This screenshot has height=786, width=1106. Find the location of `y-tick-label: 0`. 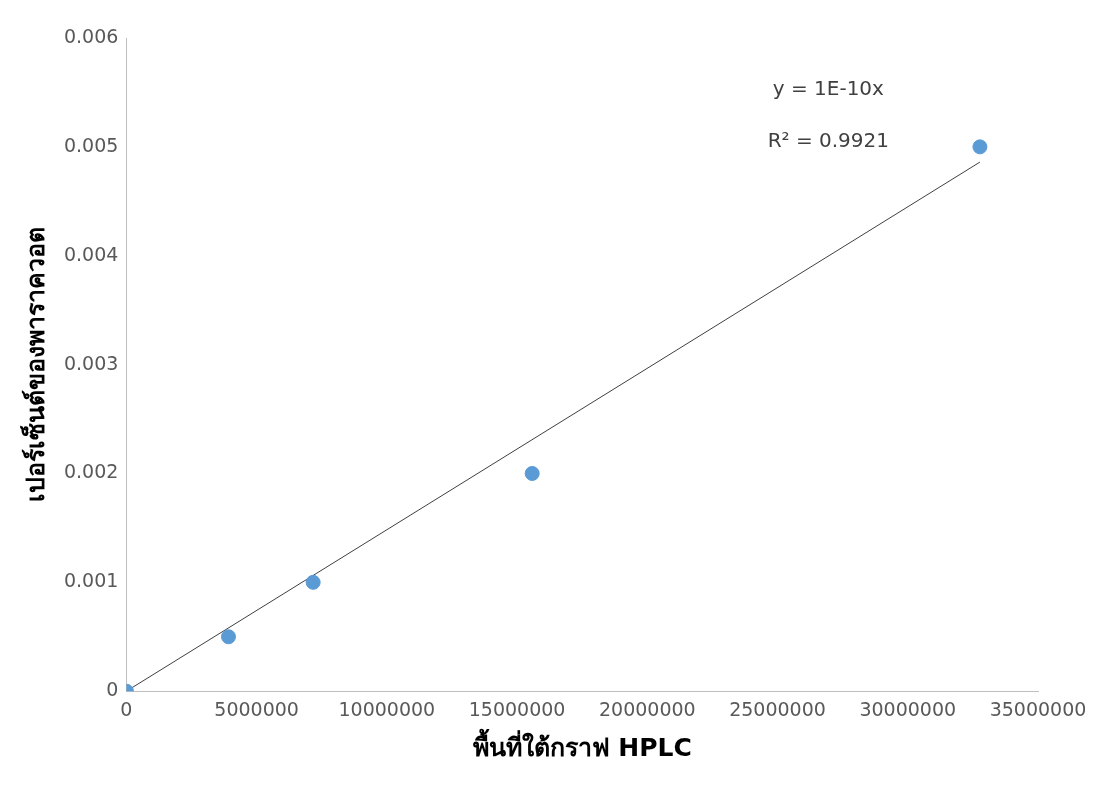

y-tick-label: 0 is located at coordinates (112, 689).